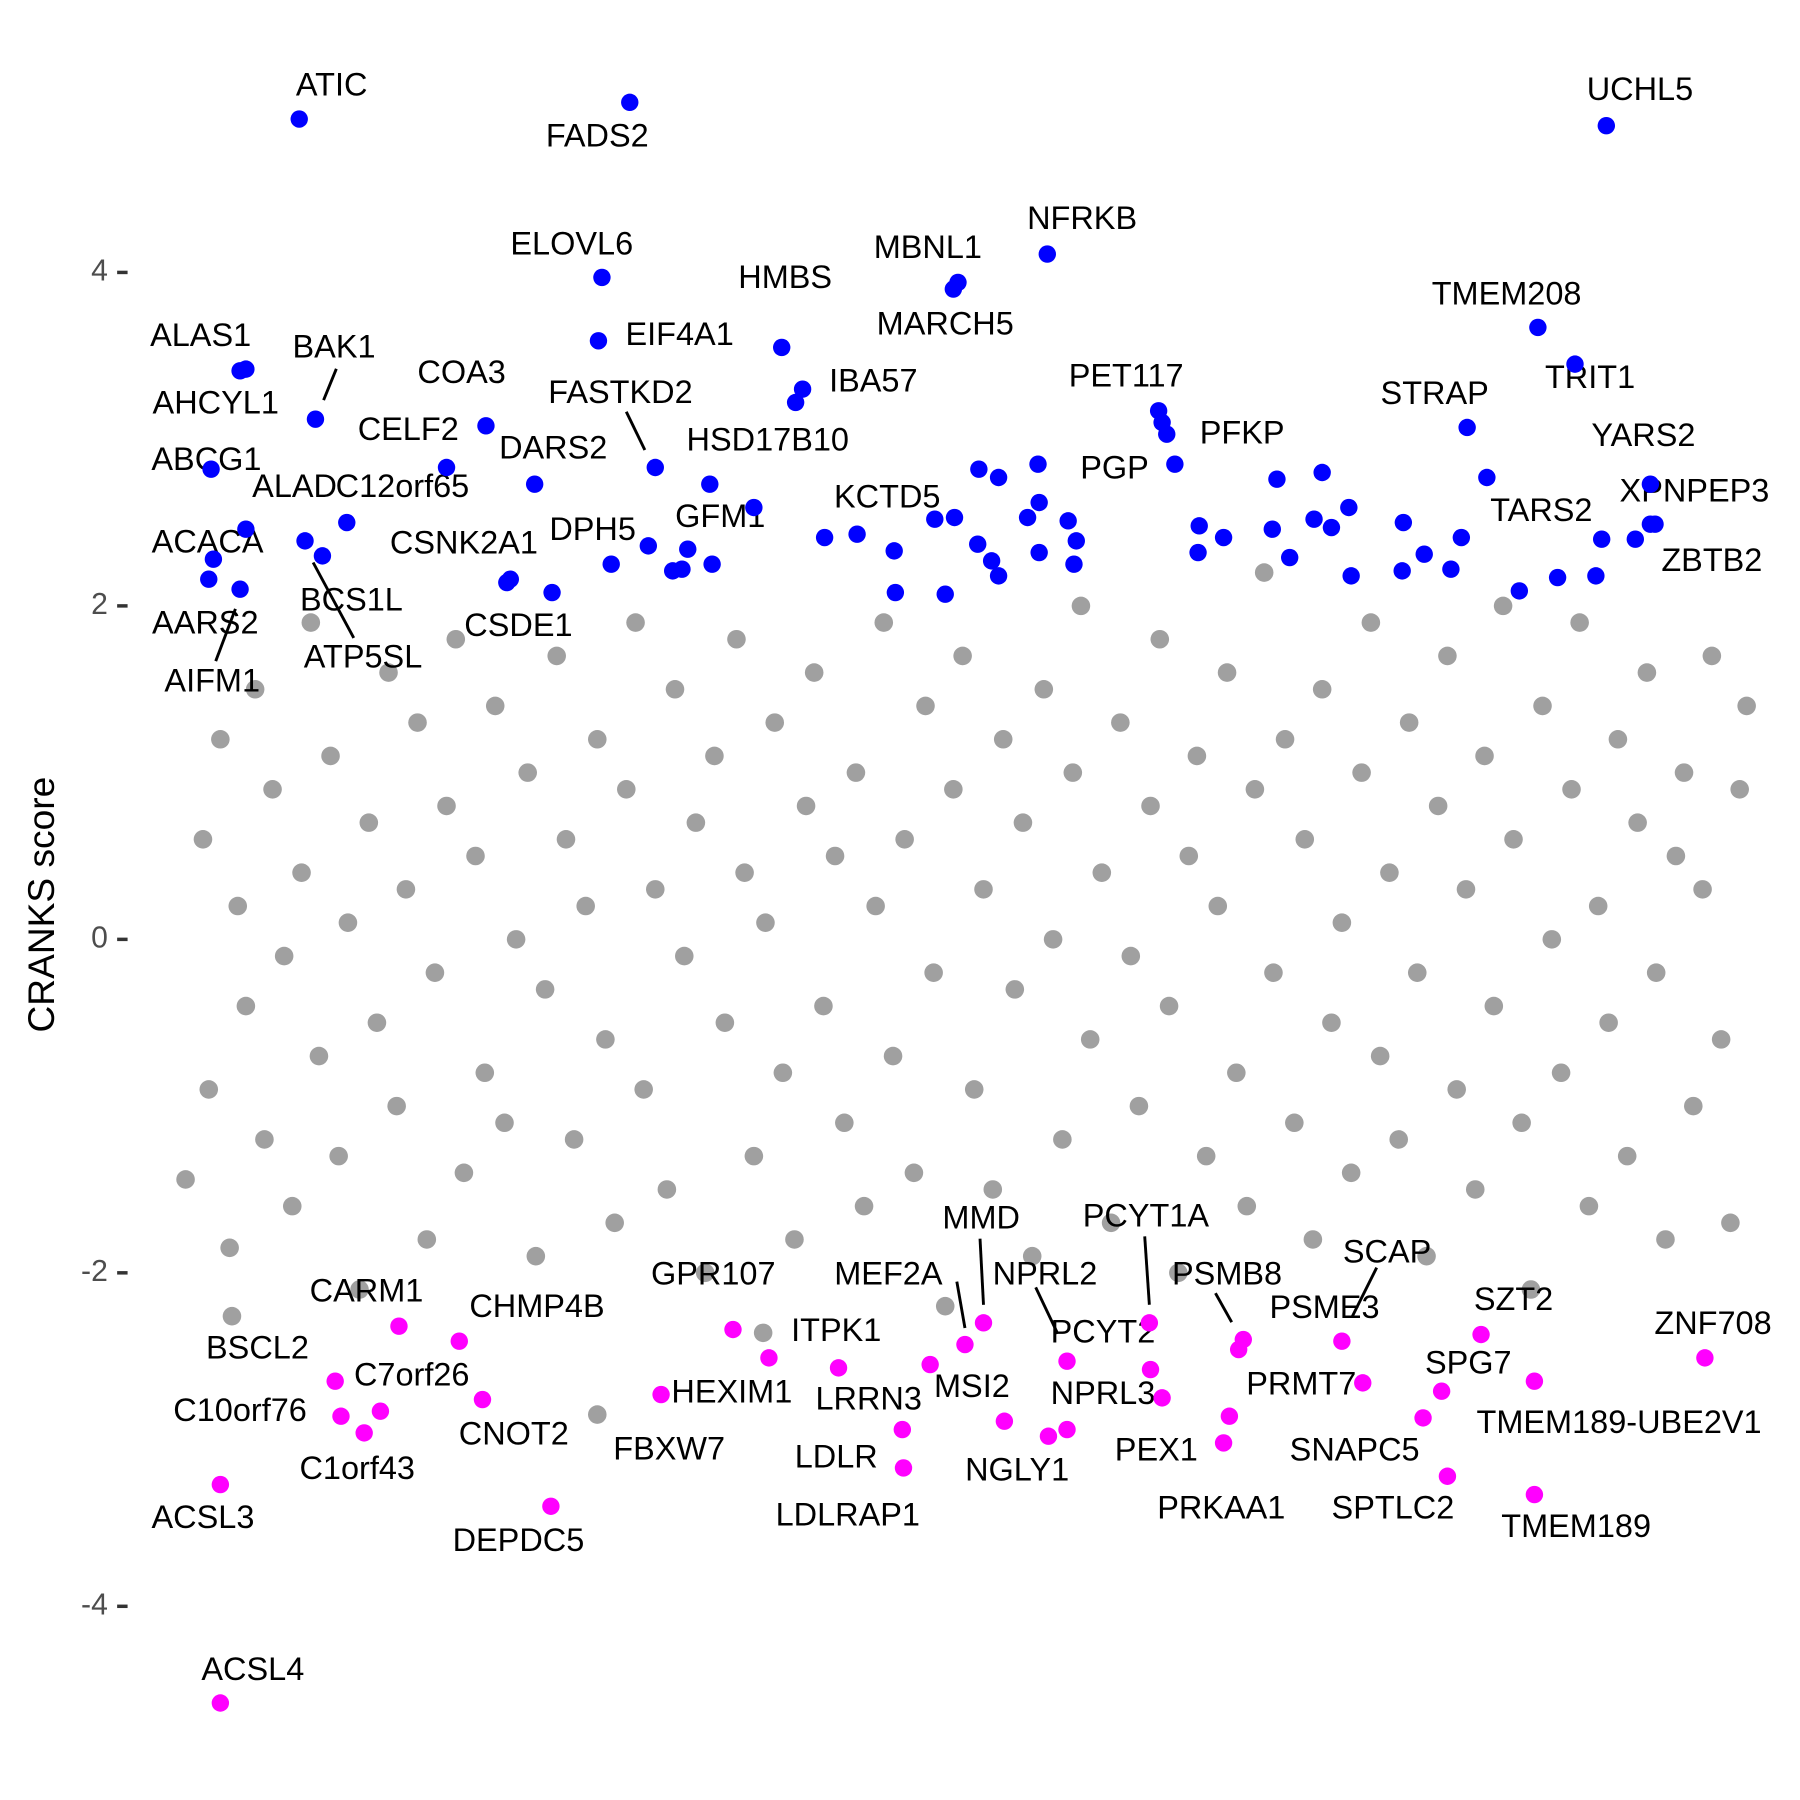 Image resolution: width=1800 pixels, height=1800 pixels. Describe the element at coordinates (928, 247) in the screenshot. I see `point-label: MBNL1` at that location.